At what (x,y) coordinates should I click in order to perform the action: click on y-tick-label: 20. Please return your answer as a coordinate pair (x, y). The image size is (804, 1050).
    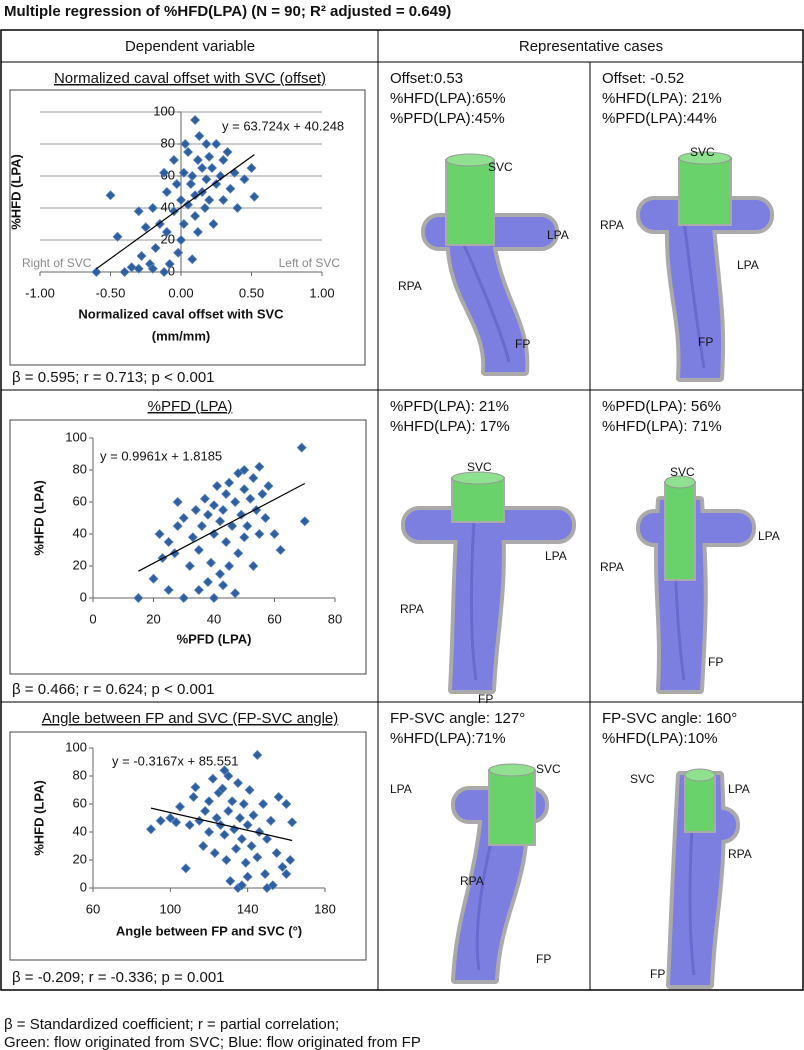
    Looking at the image, I should click on (80, 858).